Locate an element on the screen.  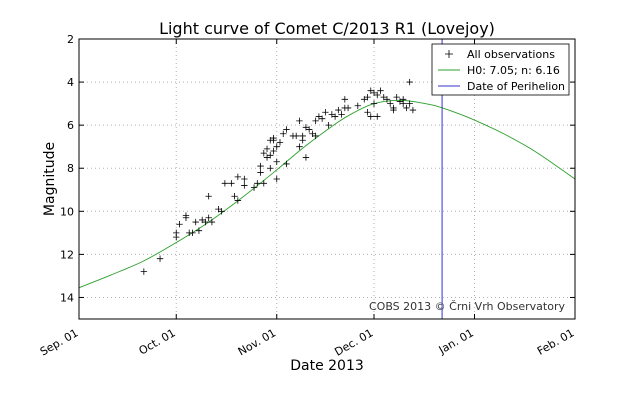
y-tick-label: 2 is located at coordinates (70, 39).